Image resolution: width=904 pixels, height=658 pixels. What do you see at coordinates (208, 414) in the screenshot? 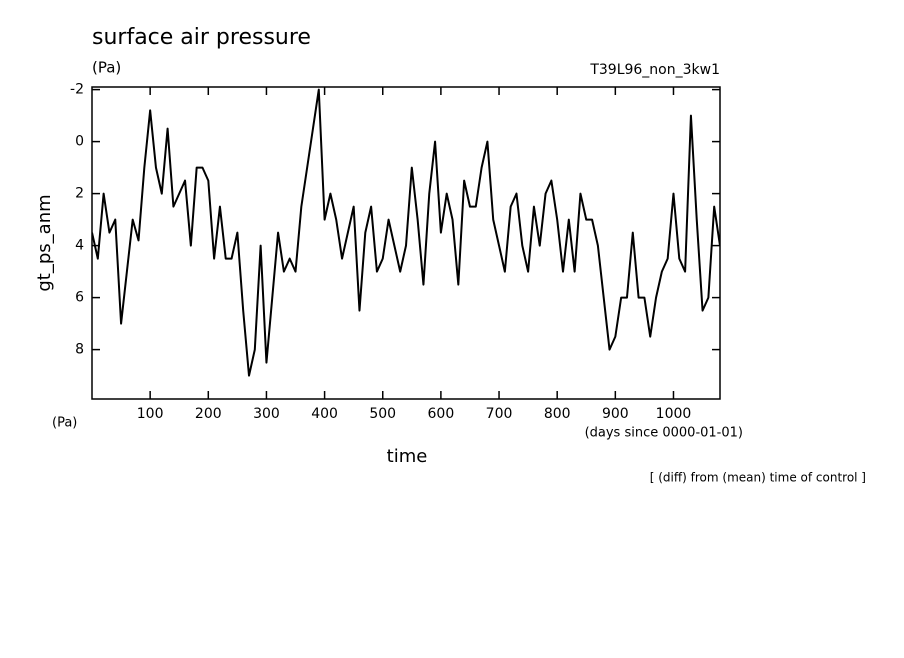
I see `x-tick-label: 200` at bounding box center [208, 414].